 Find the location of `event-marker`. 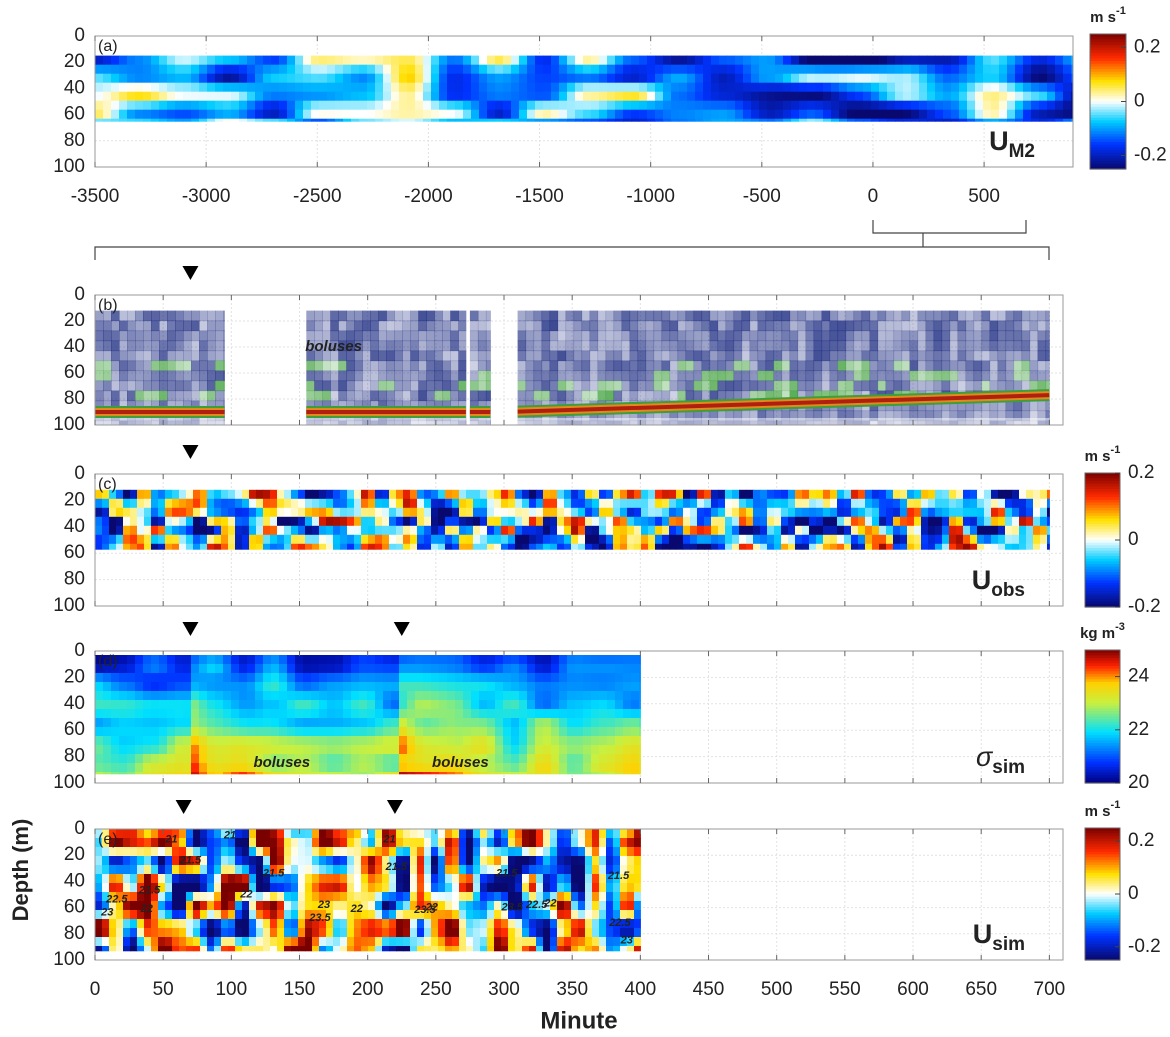

event-marker is located at coordinates (401, 629).